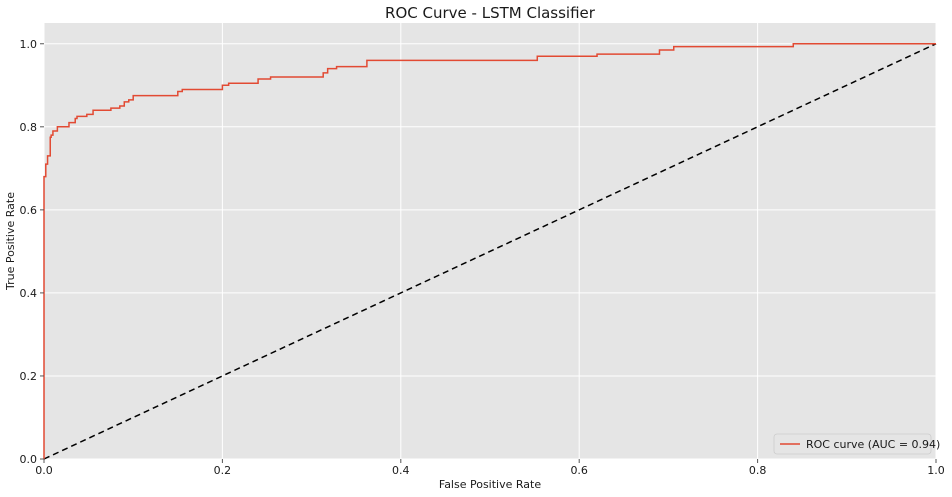 This screenshot has width=952, height=497. What do you see at coordinates (401, 470) in the screenshot?
I see `x-tick-label-2: 0.4` at bounding box center [401, 470].